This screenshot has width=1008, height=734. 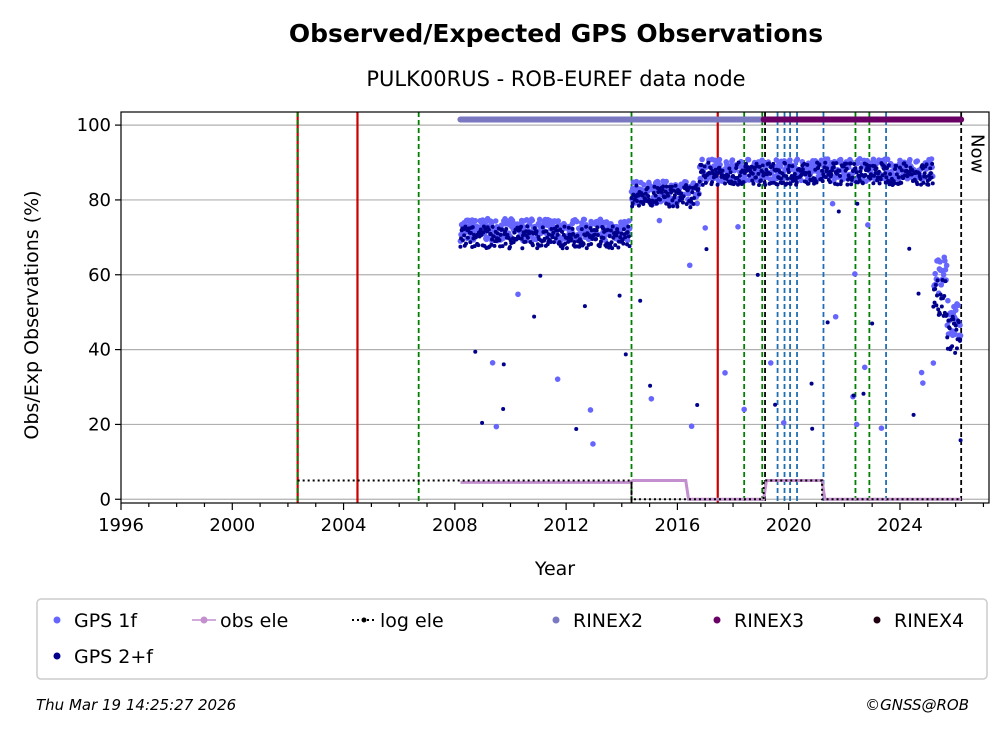 I want to click on x-axis-label: Year, so click(x=554, y=569).